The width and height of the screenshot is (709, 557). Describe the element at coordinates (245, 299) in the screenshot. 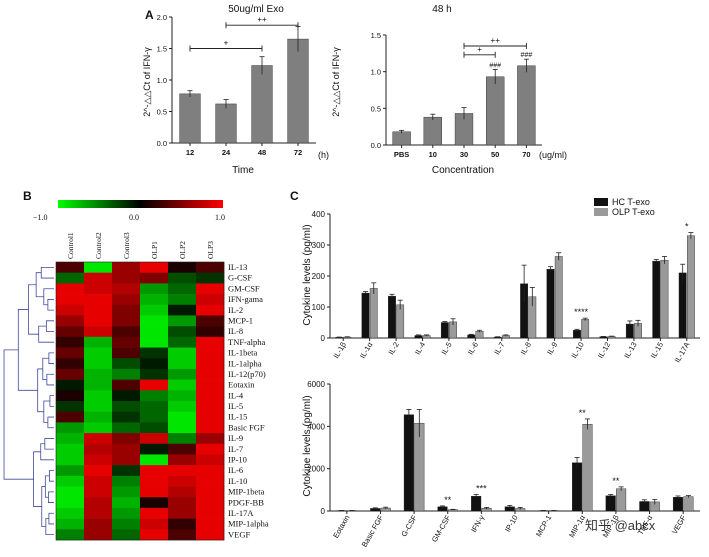

I see `heatmap-row-label: IFN-gama` at that location.